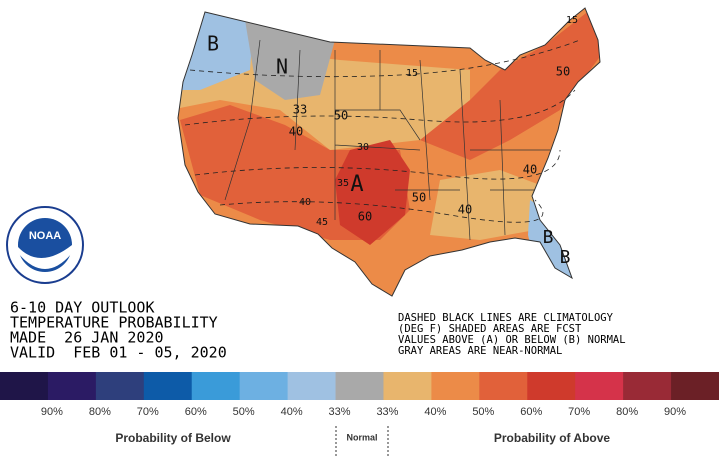 The width and height of the screenshot is (719, 460). What do you see at coordinates (512, 340) in the screenshot?
I see `note-line: VALUES ABOVE (A) OR BELOW (B) NORMAL` at bounding box center [512, 340].